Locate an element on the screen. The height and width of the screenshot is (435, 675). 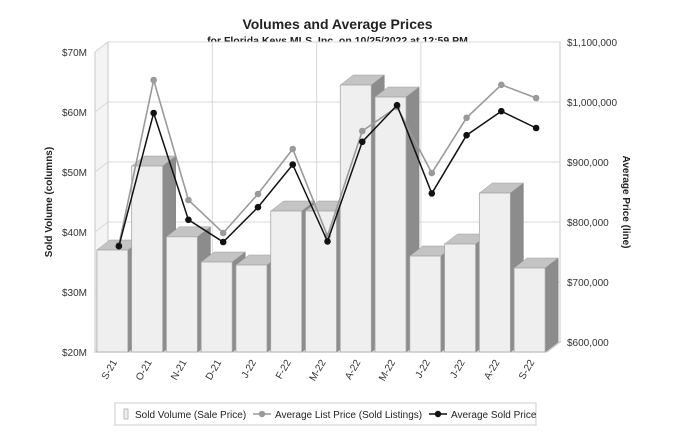
legend-box is located at coordinates (325, 414).